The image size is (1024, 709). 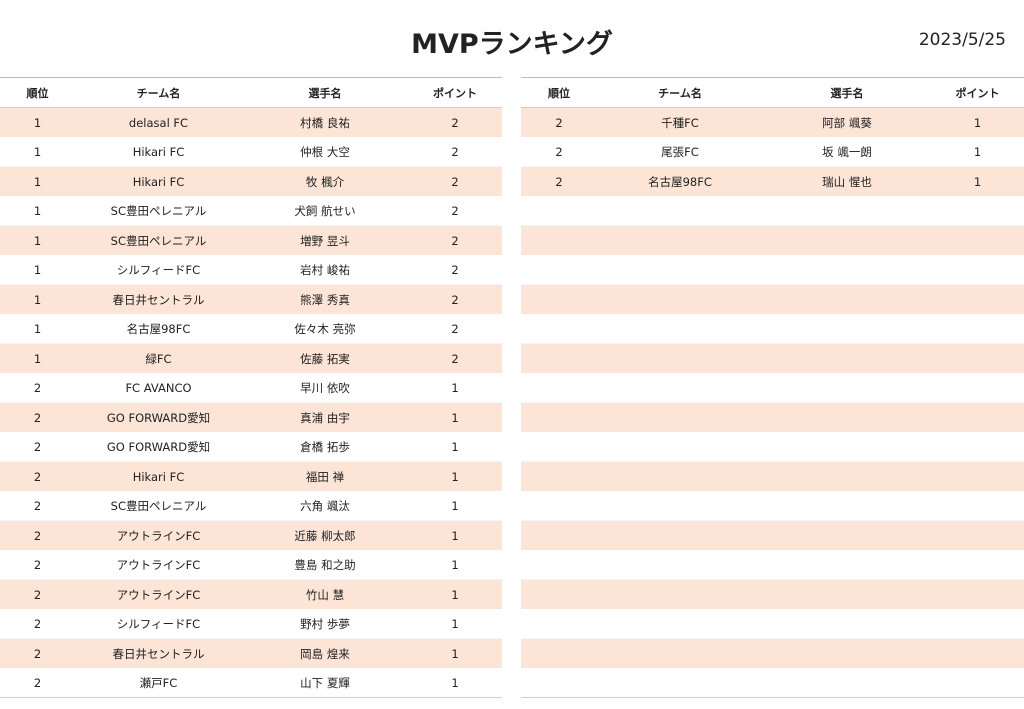 What do you see at coordinates (325, 181) in the screenshot?
I see `player-cell: 牧 楓介` at bounding box center [325, 181].